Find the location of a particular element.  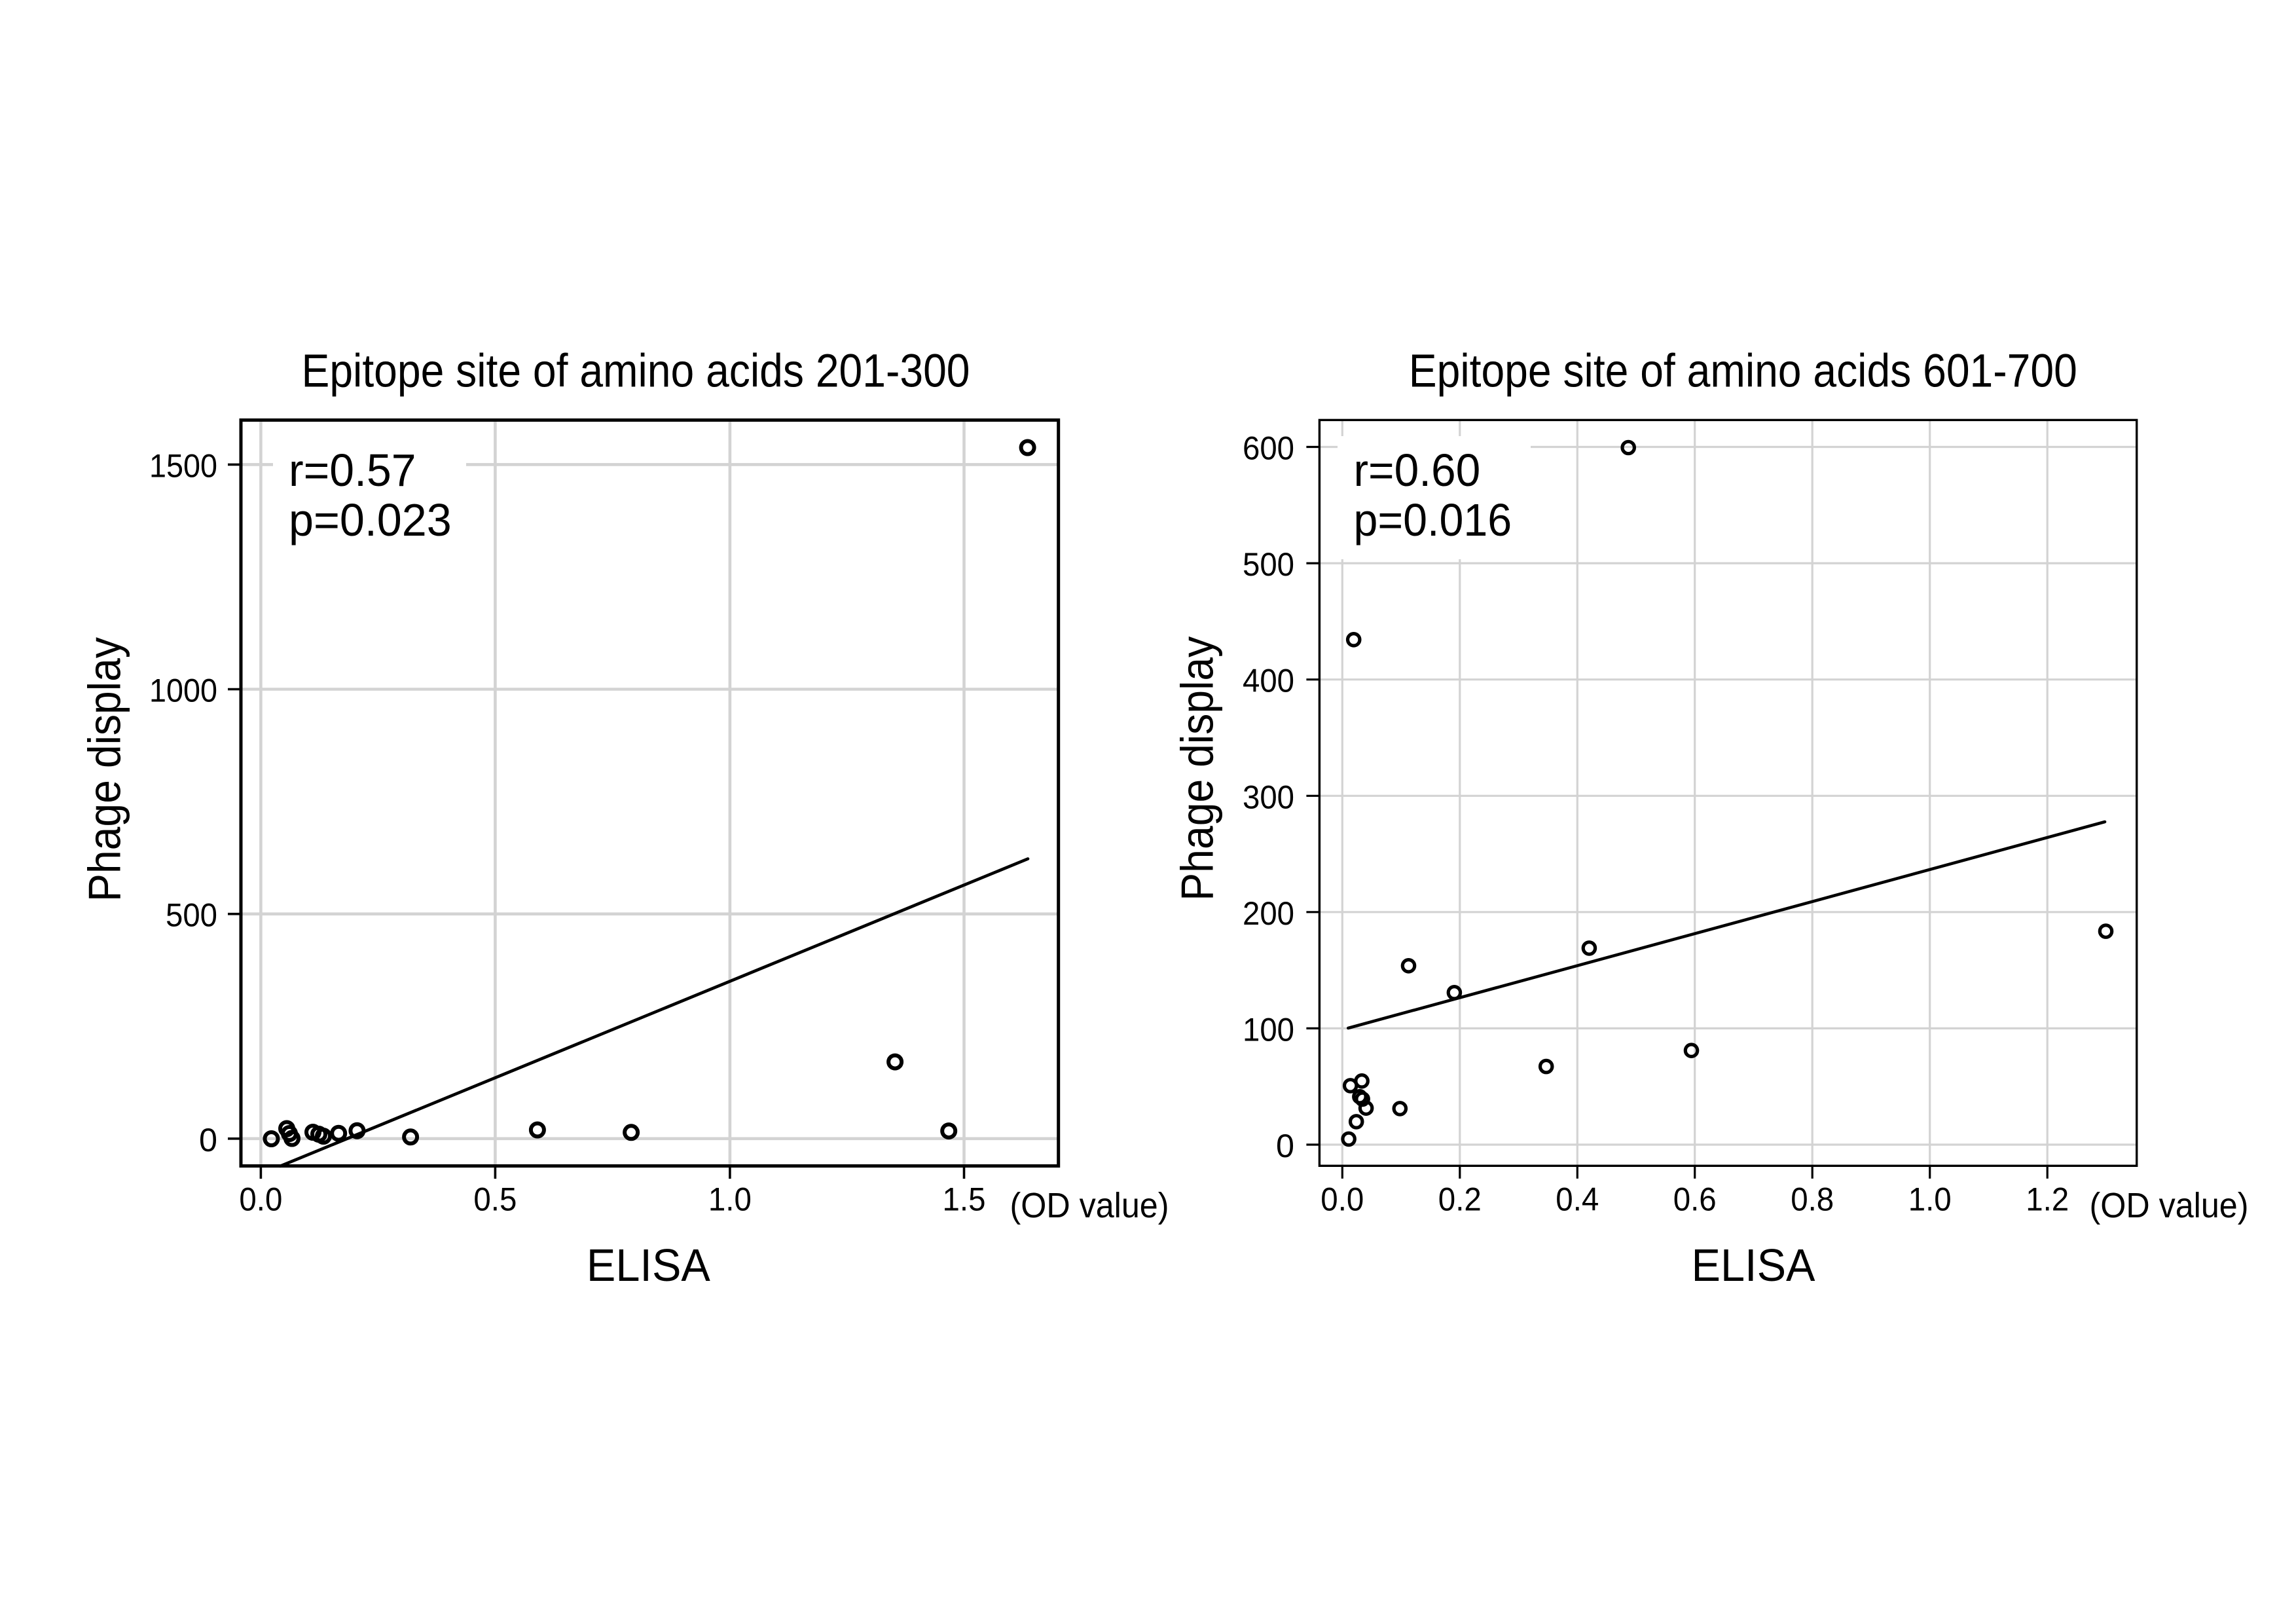

svg-text:Epitope site of amino acids 60: Epitope site of amino acids 601-700 is located at coordinates (1743, 371).